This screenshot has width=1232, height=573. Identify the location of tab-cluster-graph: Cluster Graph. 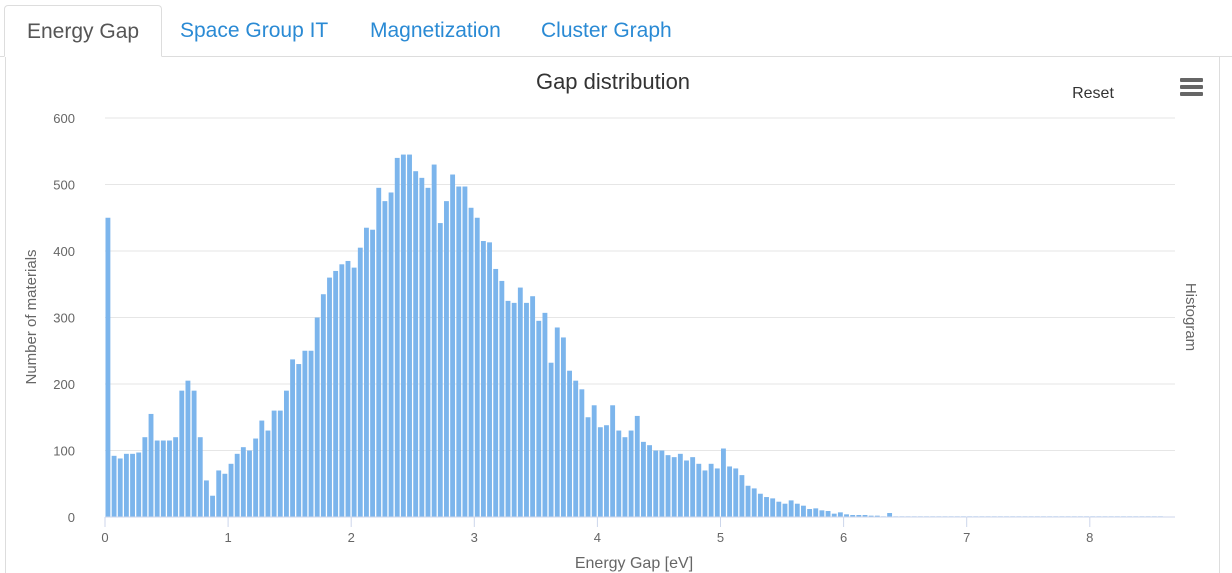
(606, 30).